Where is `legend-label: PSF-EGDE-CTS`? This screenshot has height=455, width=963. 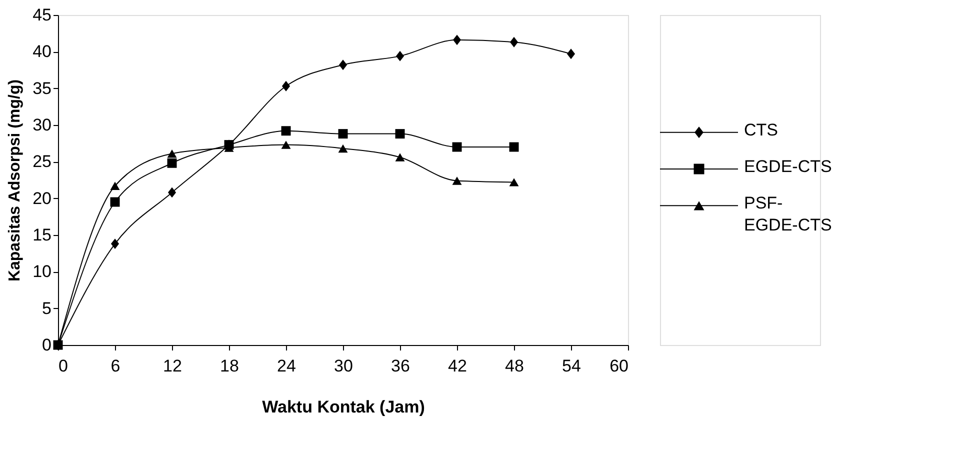
legend-label: PSF-EGDE-CTS is located at coordinates (788, 214).